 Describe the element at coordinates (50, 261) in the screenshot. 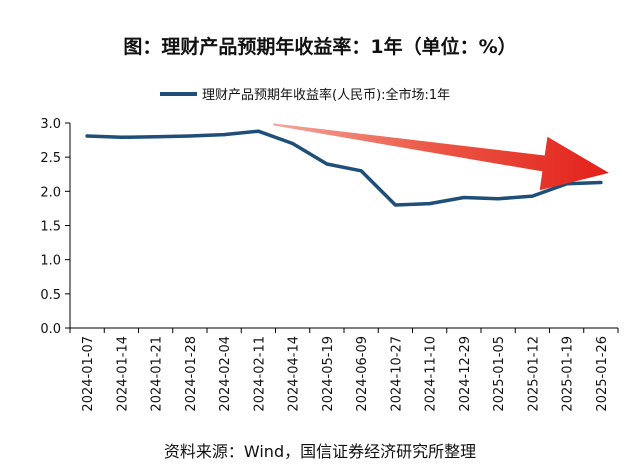

I see `y-tick-label: 1.0` at that location.